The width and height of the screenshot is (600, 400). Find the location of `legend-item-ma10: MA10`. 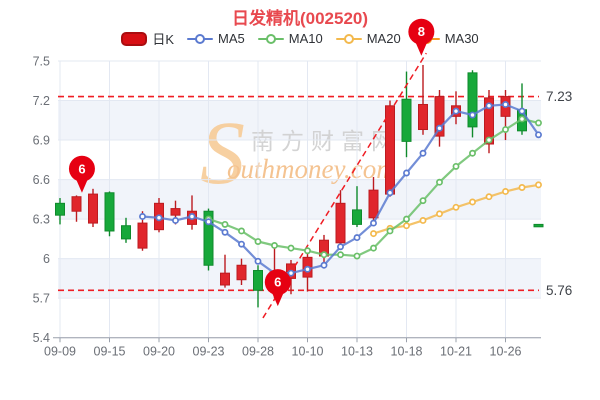

legend-item-ma10: MA10 is located at coordinates (290, 38).